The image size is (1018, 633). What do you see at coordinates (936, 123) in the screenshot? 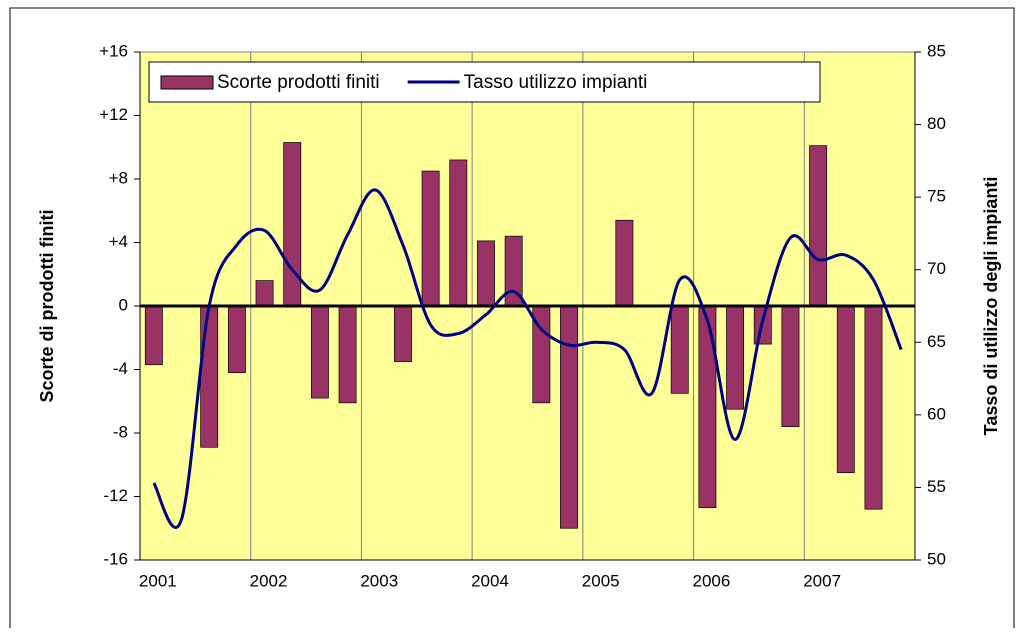
I see `y2-tick-label: 80` at bounding box center [936, 123].